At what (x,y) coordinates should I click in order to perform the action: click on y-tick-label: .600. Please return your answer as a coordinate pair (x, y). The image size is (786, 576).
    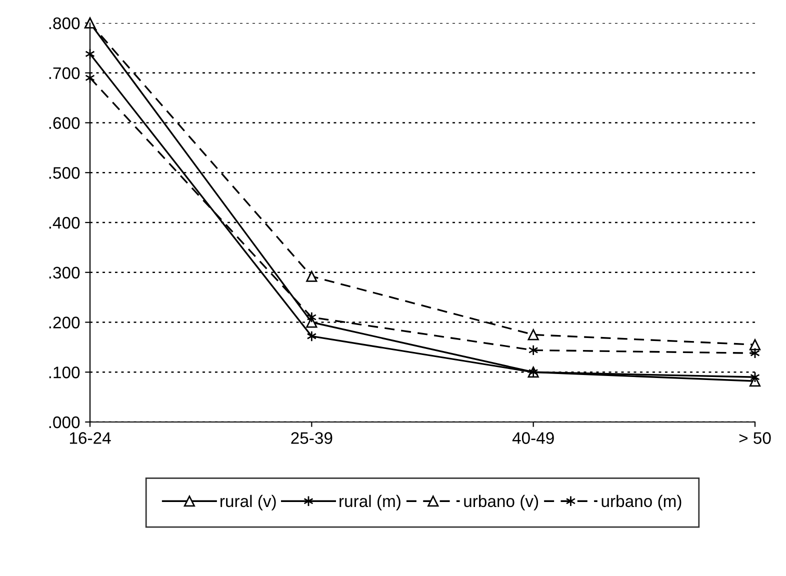
    Looking at the image, I should click on (64, 123).